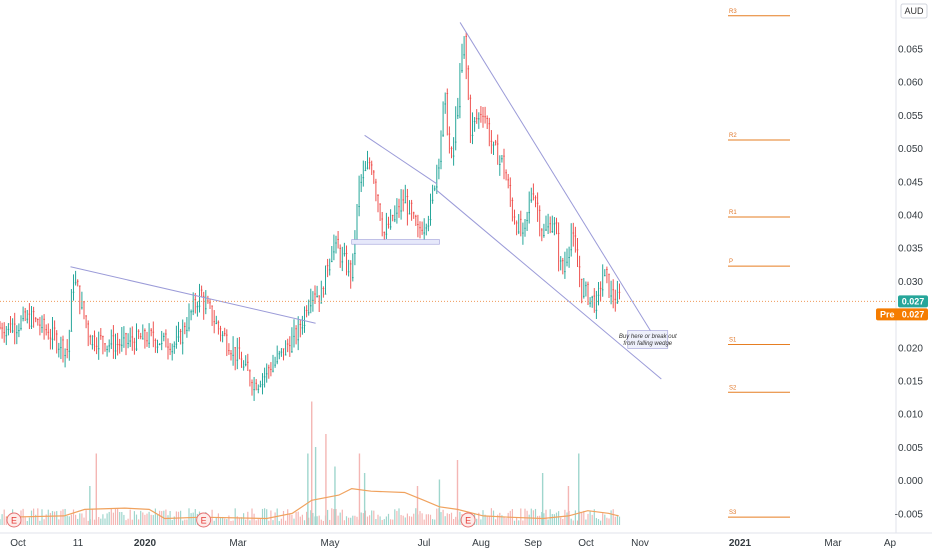  I want to click on pivot-label: R1, so click(733, 213).